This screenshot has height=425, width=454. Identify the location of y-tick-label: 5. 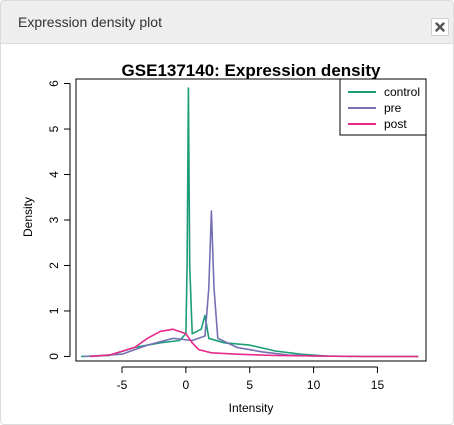
(54, 128).